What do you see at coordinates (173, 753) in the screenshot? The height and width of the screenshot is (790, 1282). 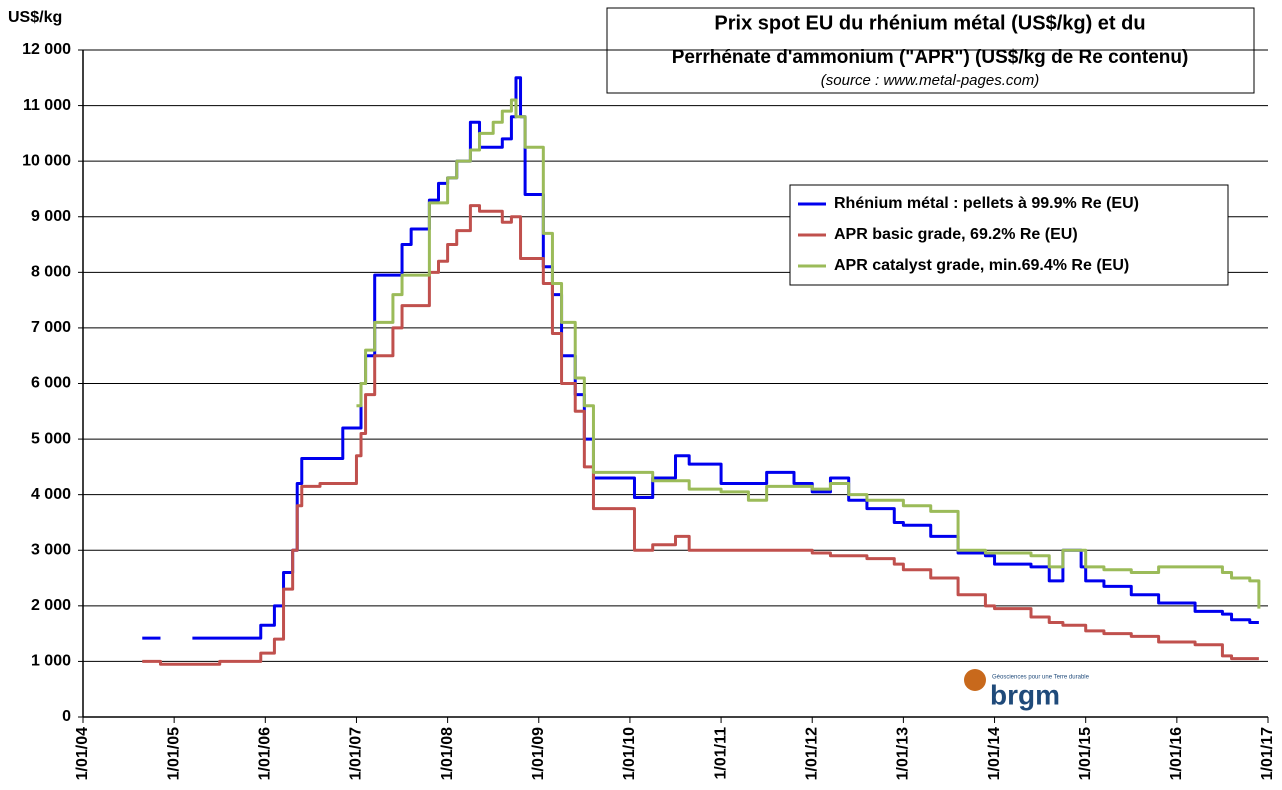 I see `x-tick-label: 1/01/05` at bounding box center [173, 753].